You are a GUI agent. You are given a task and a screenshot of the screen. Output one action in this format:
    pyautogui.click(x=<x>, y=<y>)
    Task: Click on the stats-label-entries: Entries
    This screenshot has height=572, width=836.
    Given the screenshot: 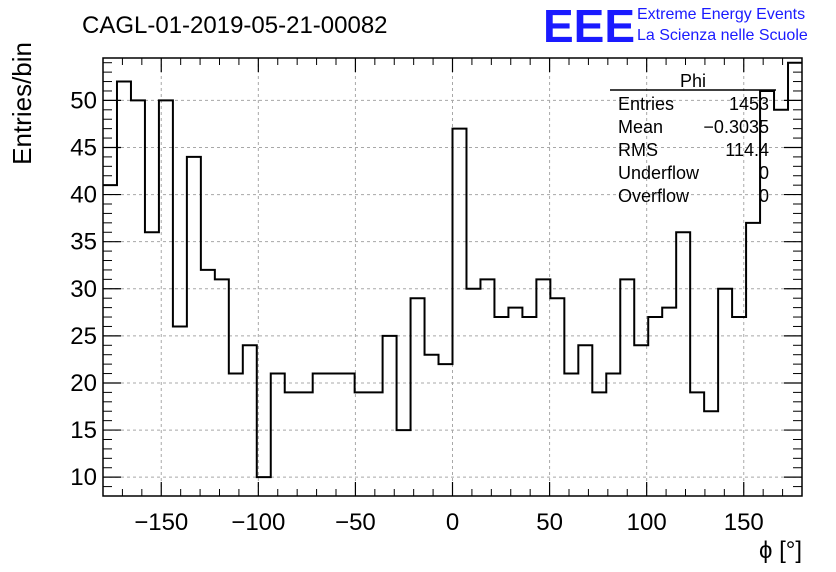 What is the action you would take?
    pyautogui.click(x=646, y=104)
    